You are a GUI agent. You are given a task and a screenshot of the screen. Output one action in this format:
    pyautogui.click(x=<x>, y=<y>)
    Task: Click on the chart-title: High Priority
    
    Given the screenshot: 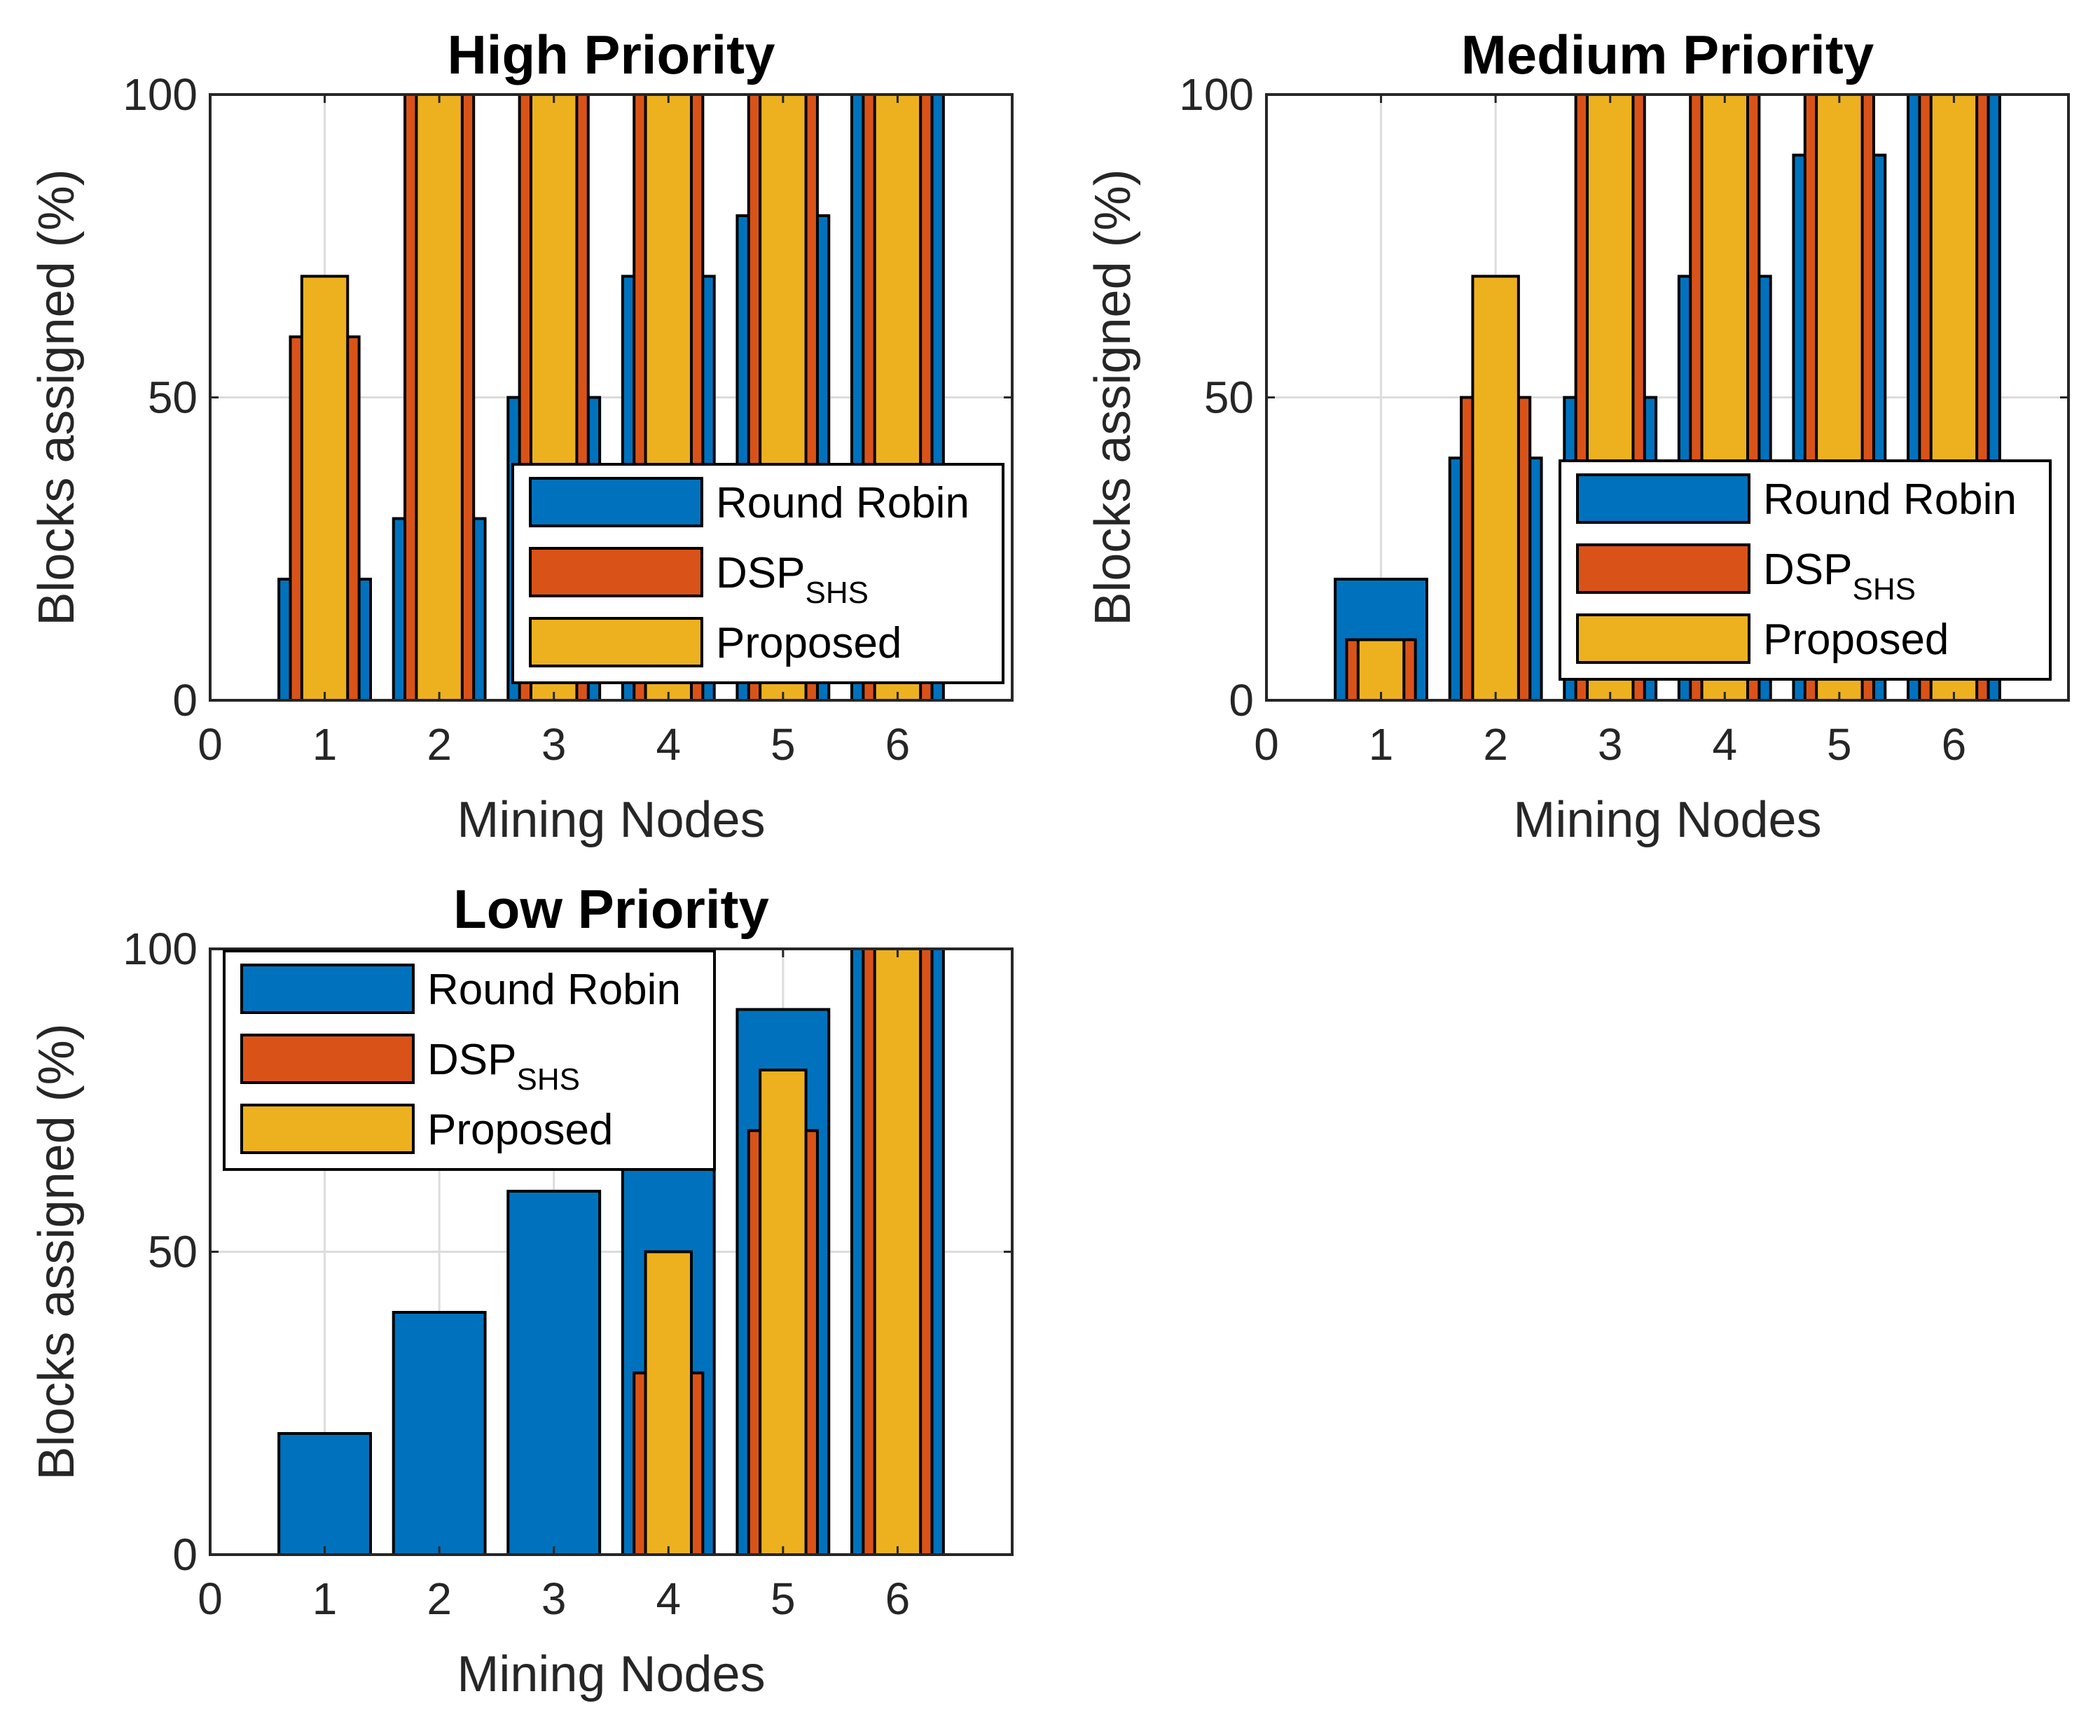 What is the action you would take?
    pyautogui.click(x=611, y=54)
    